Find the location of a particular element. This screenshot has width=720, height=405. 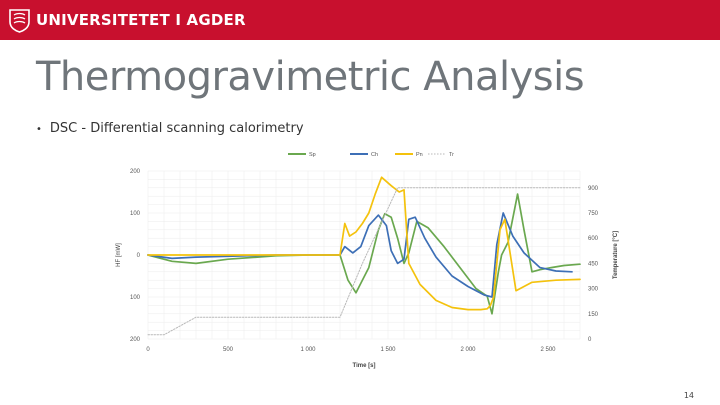

x-tick-label: 0 is located at coordinates (148, 350).